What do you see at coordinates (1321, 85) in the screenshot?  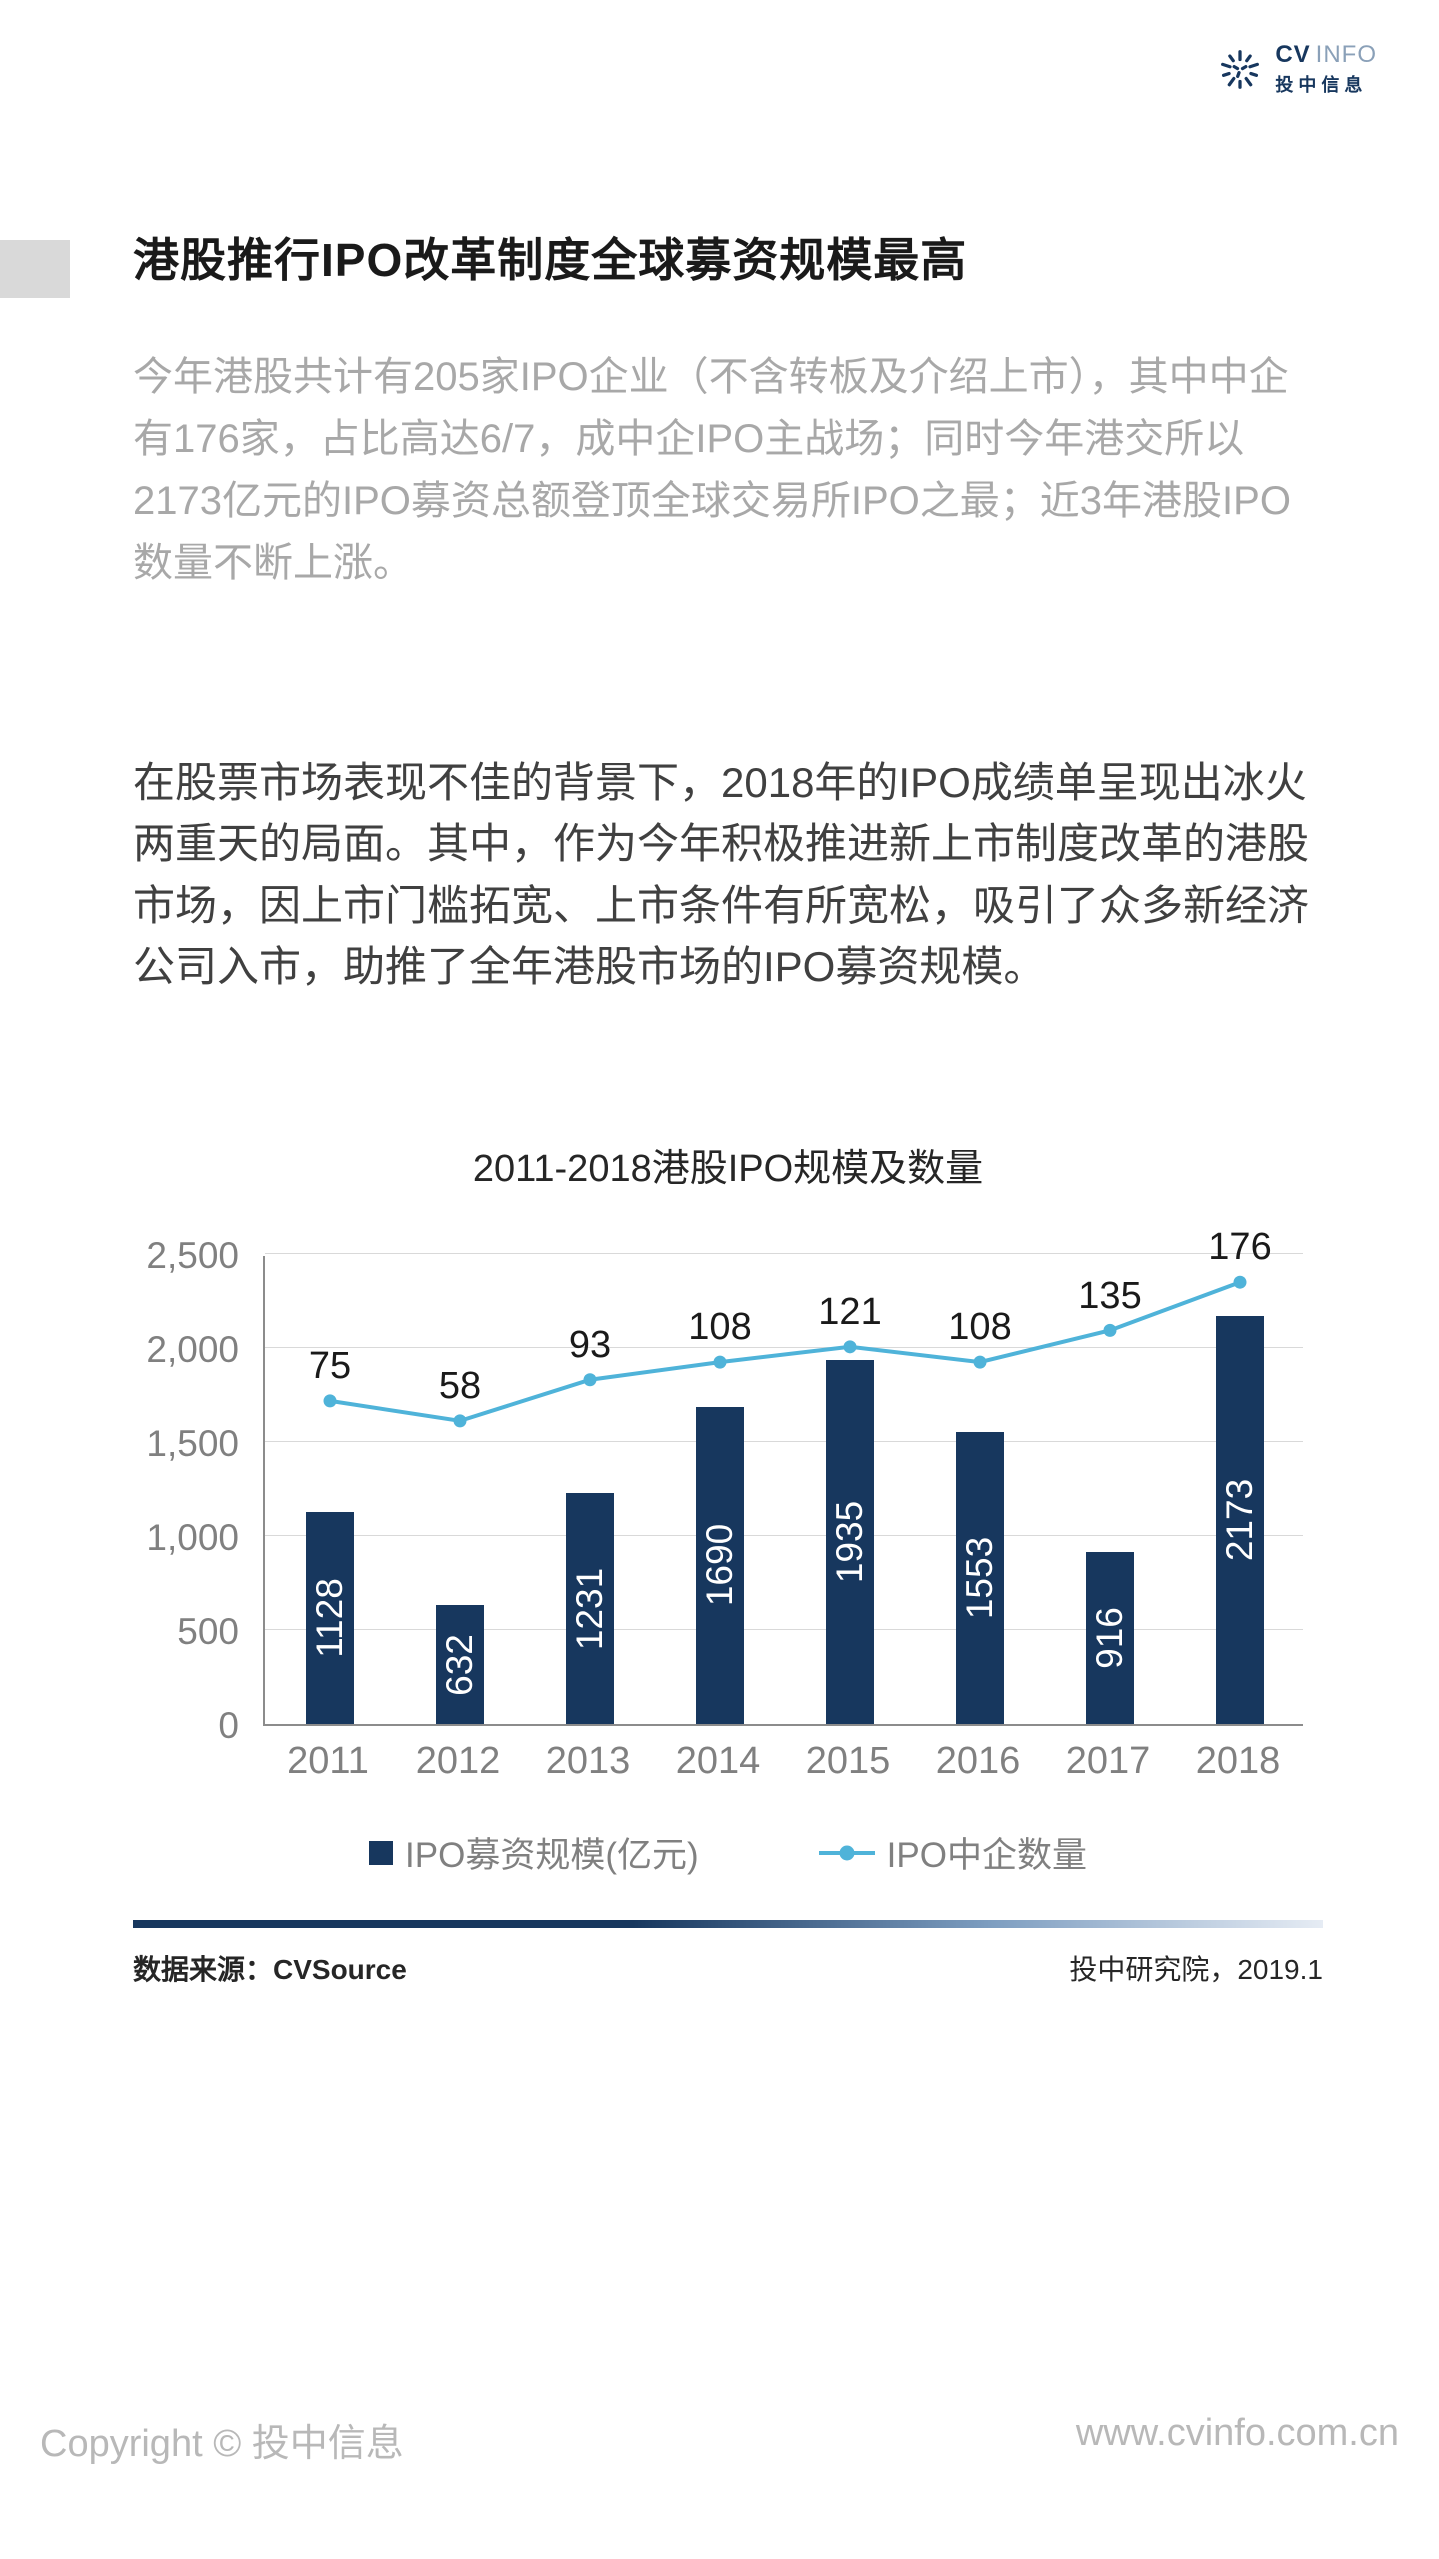 I see `logo-brand-cn: 投中信息` at bounding box center [1321, 85].